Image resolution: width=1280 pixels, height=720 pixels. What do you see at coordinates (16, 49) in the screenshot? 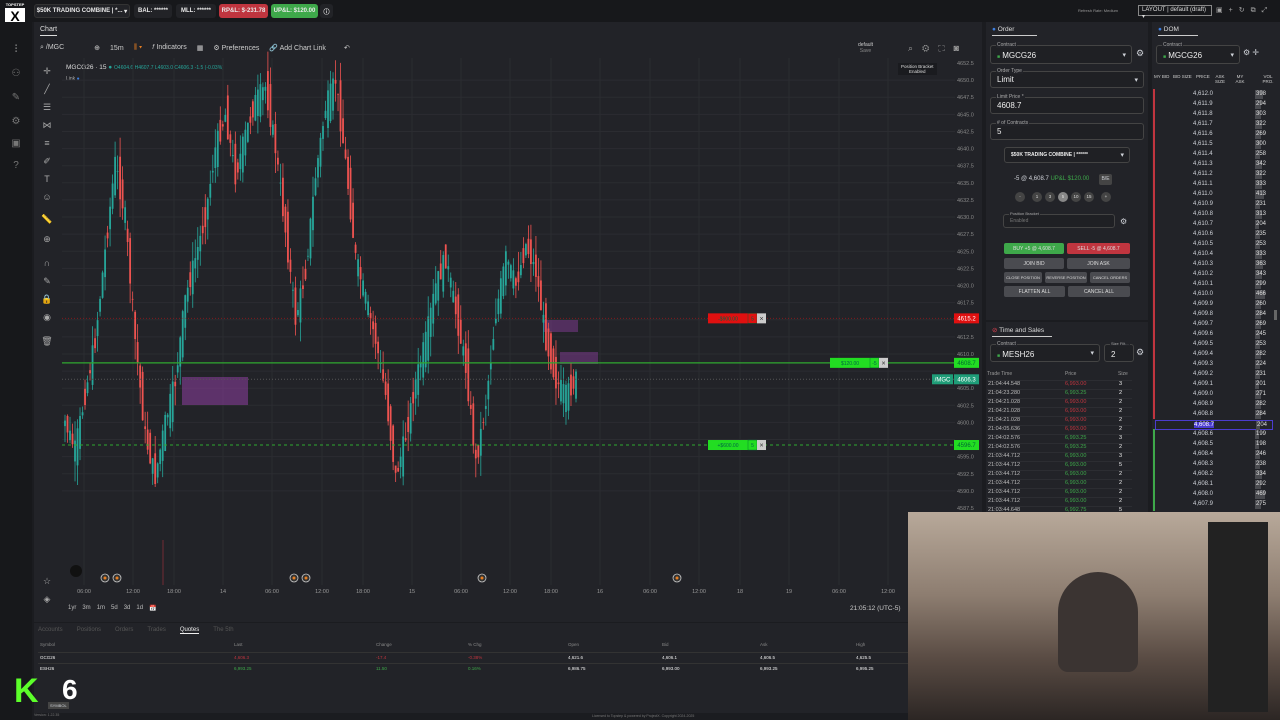
I see `chart-layout-icon: ⫶` at bounding box center [16, 49].